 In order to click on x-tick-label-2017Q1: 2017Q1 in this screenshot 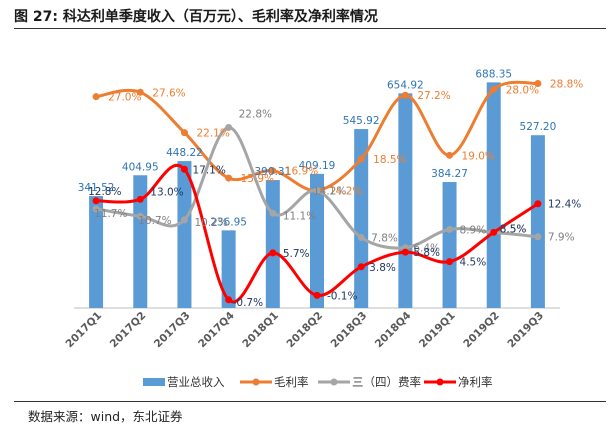, I will do `click(84, 330)`.